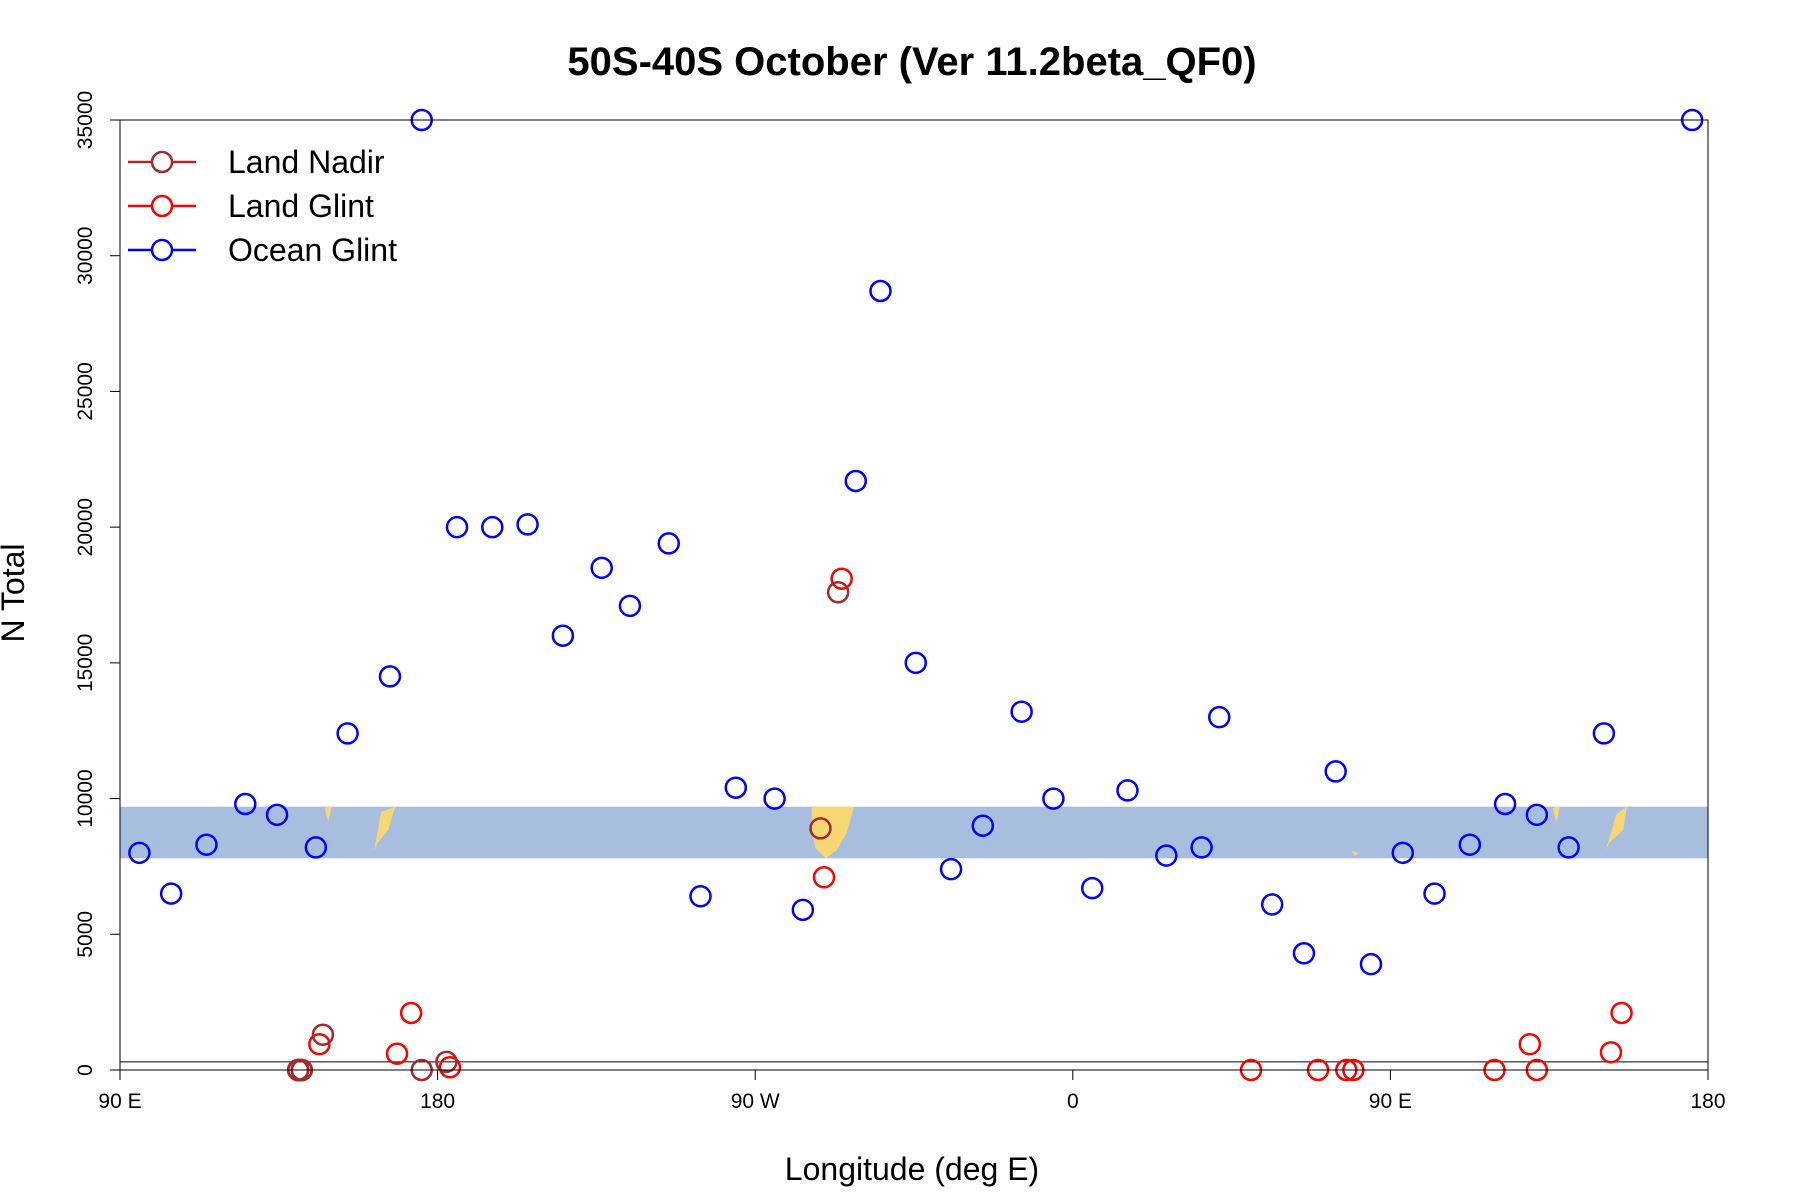  Describe the element at coordinates (1073, 1101) in the screenshot. I see `x-tick-label-3: 0` at that location.